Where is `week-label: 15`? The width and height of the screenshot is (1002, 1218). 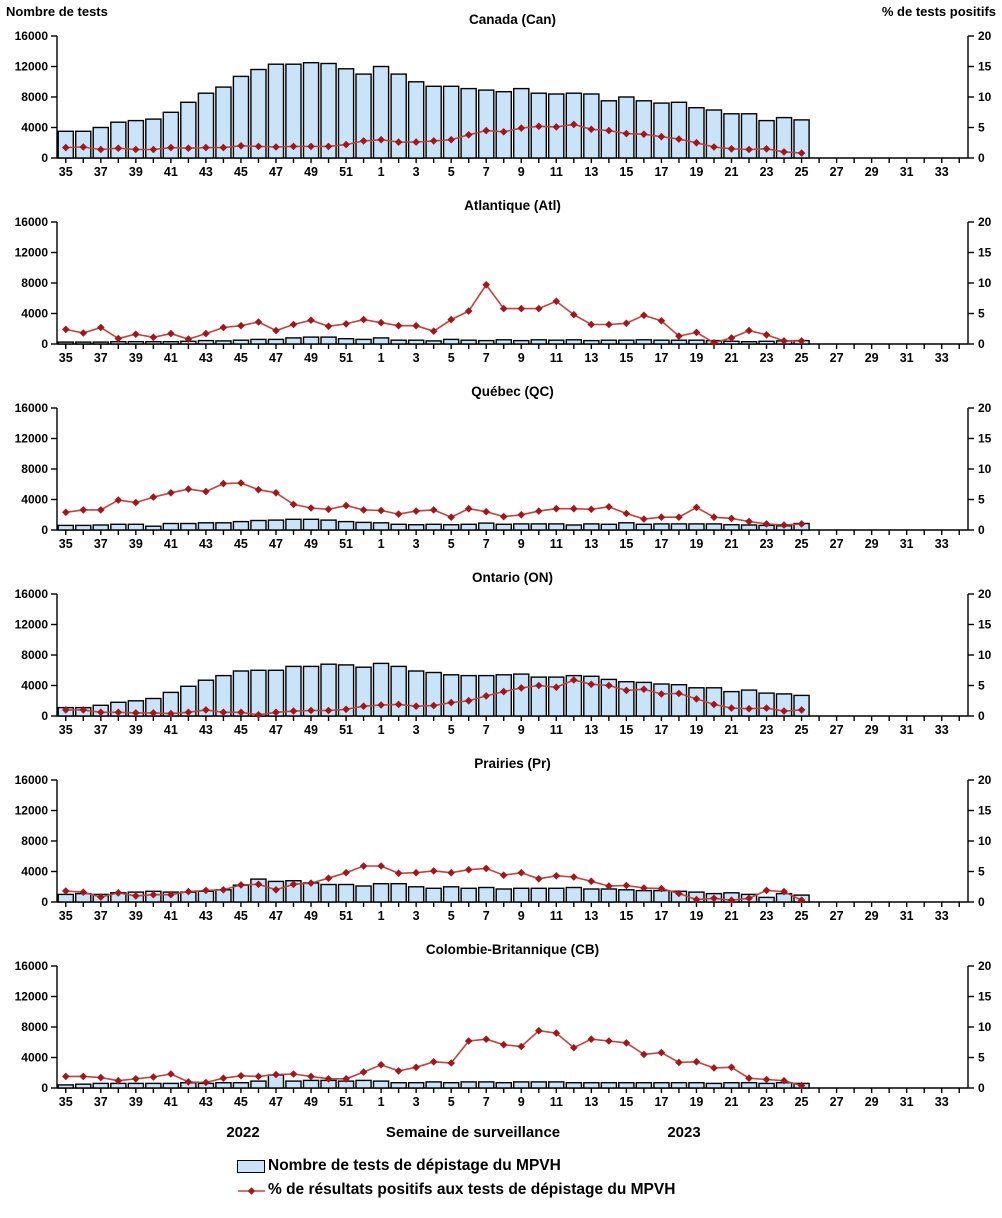 week-label: 15 is located at coordinates (626, 172).